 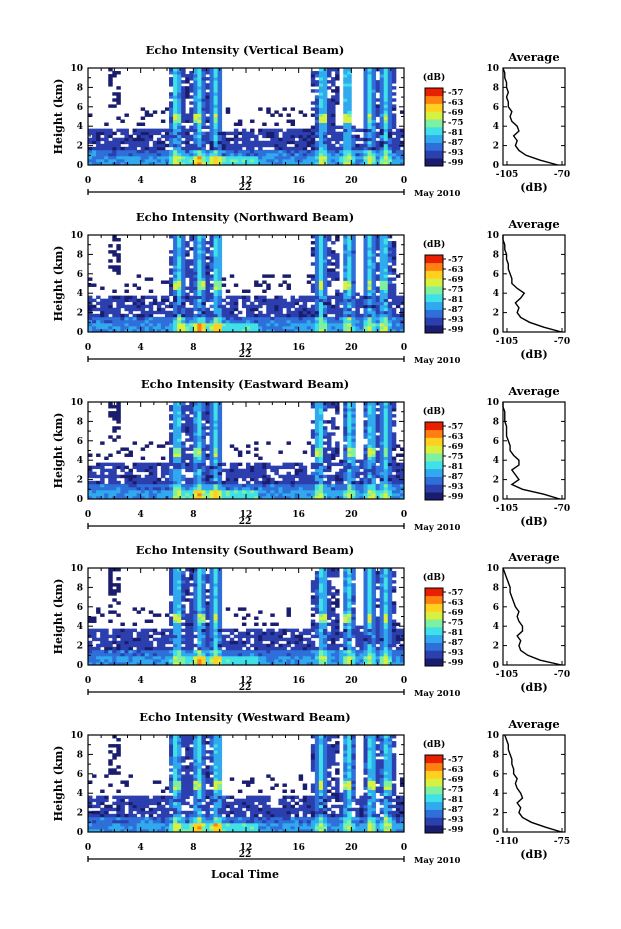 I want to click on average-frame, so click(x=534, y=450).